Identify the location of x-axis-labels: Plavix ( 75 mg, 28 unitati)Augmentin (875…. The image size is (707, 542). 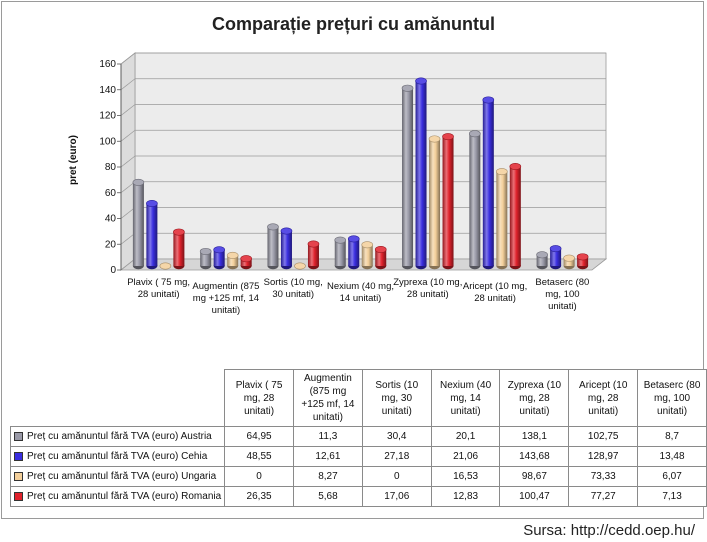
(358, 296).